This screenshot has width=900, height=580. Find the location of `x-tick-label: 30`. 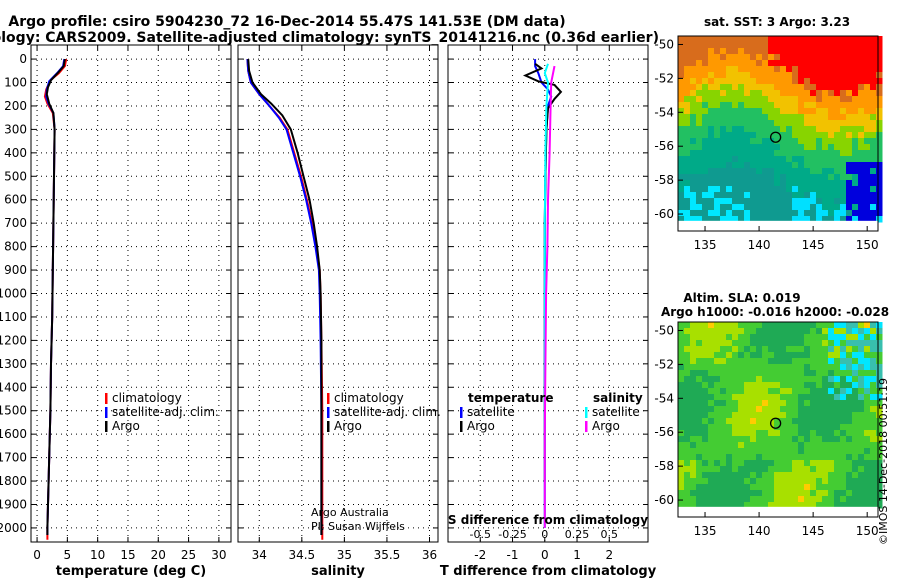

x-tick-label: 30 is located at coordinates (218, 555).